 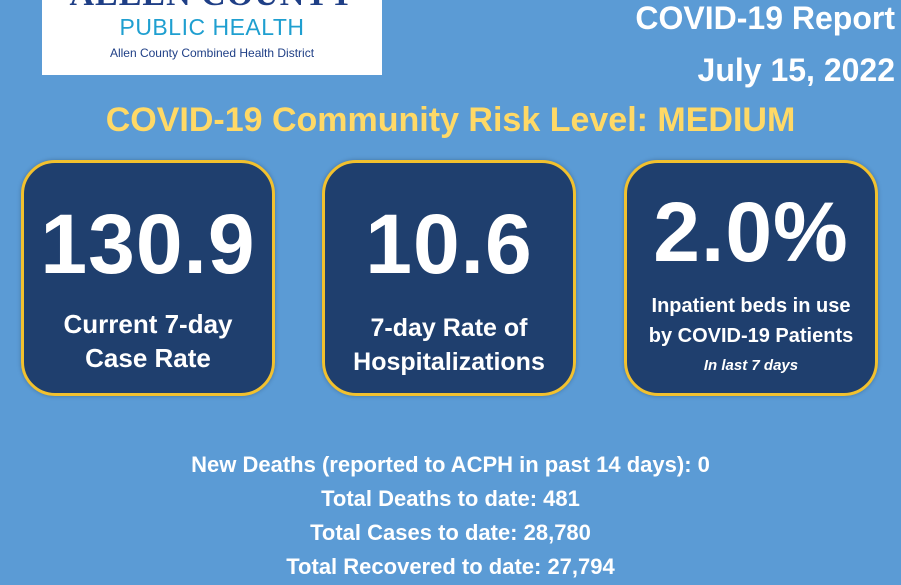 What do you see at coordinates (450, 498) in the screenshot?
I see `total-deaths-stat: Total Deaths to date: 481` at bounding box center [450, 498].